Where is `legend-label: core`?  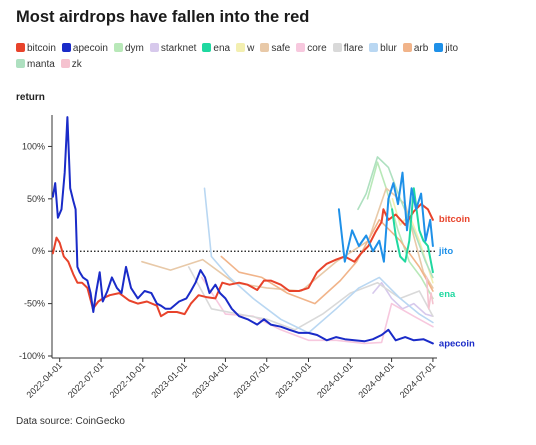
legend-label: core is located at coordinates (317, 48).